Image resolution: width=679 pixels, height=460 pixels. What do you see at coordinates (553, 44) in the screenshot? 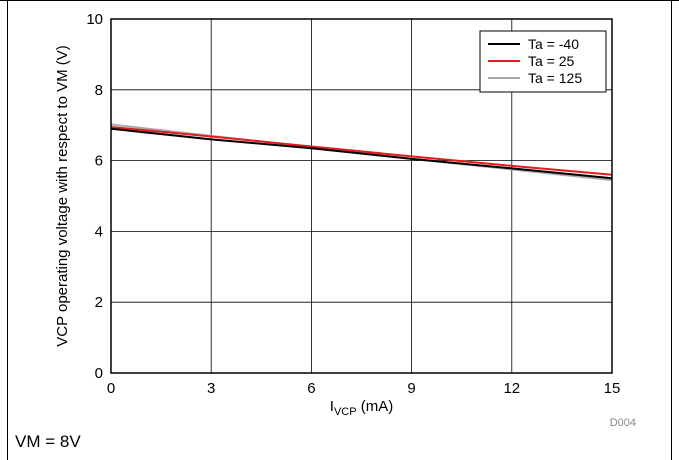
I see `legend-label: Ta = -40` at bounding box center [553, 44].